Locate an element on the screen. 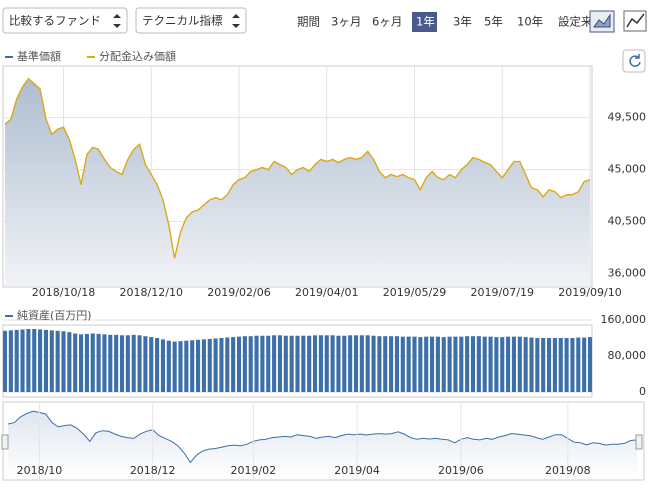 This screenshot has width=650, height=491. period-button: 10年 is located at coordinates (530, 22).